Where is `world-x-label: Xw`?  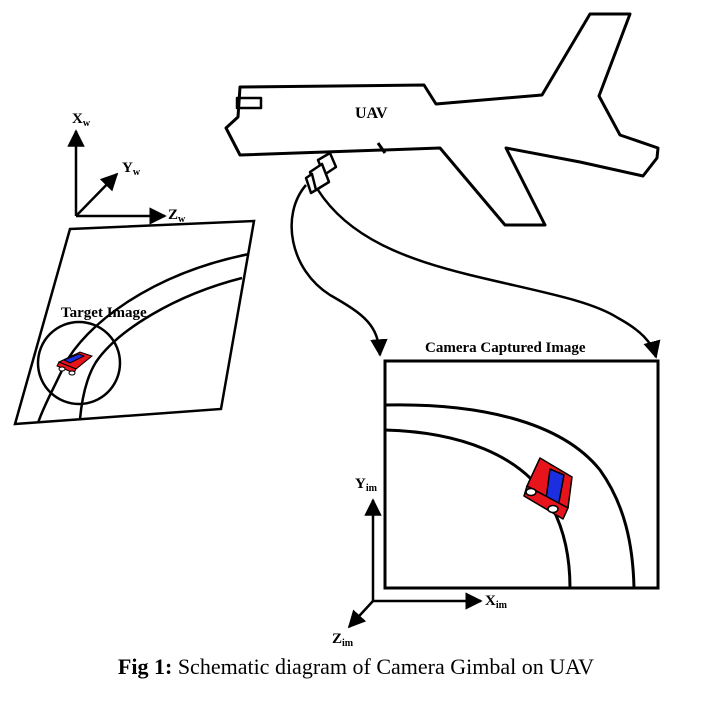
world-x-label: Xw is located at coordinates (81, 120).